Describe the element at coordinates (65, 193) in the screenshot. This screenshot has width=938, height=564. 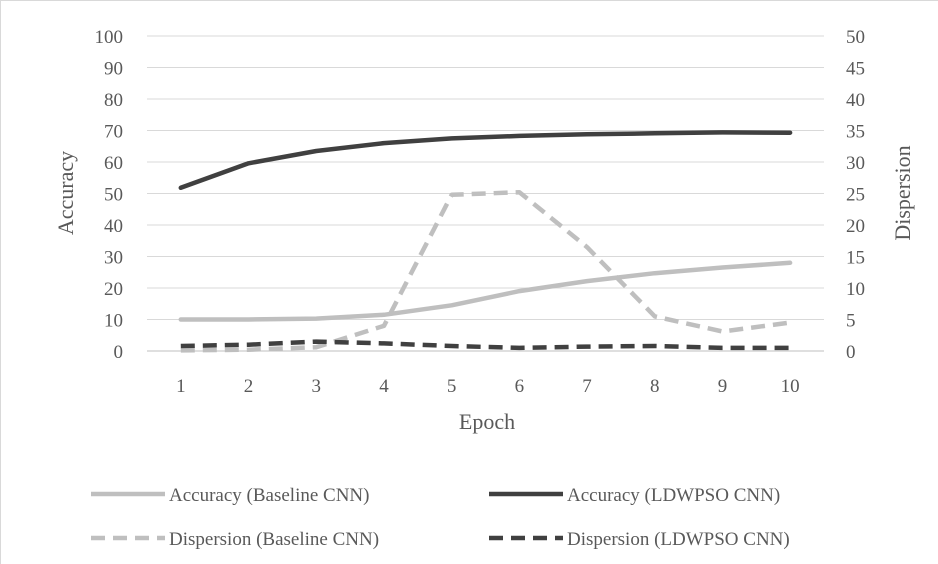
I see `y-axis-title: Accuracy` at that location.